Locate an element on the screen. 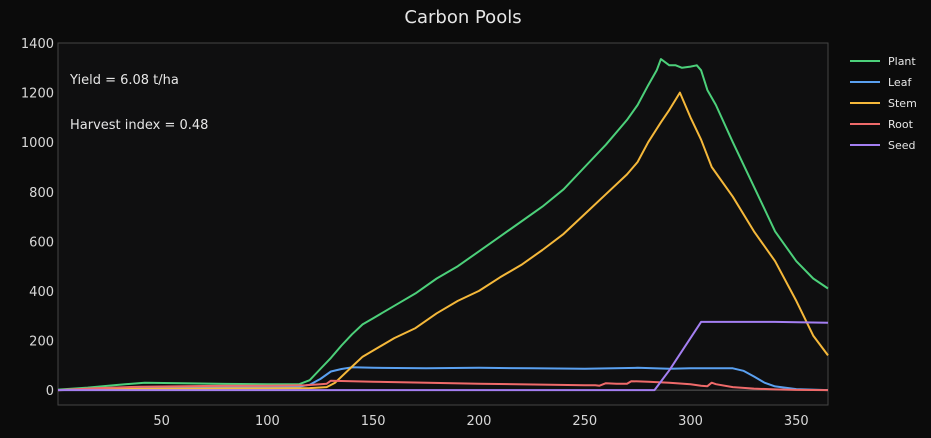 The image size is (931, 438). y-tick-label: 600 is located at coordinates (41, 242).